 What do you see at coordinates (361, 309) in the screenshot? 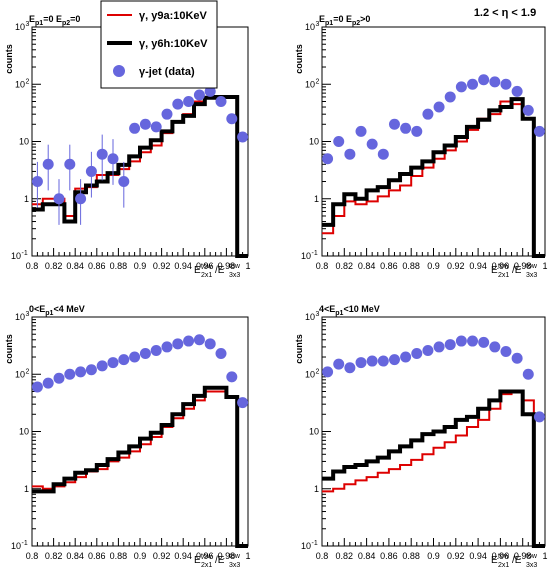
I see `panel-title-mid: <10 MeV` at bounding box center [361, 309].